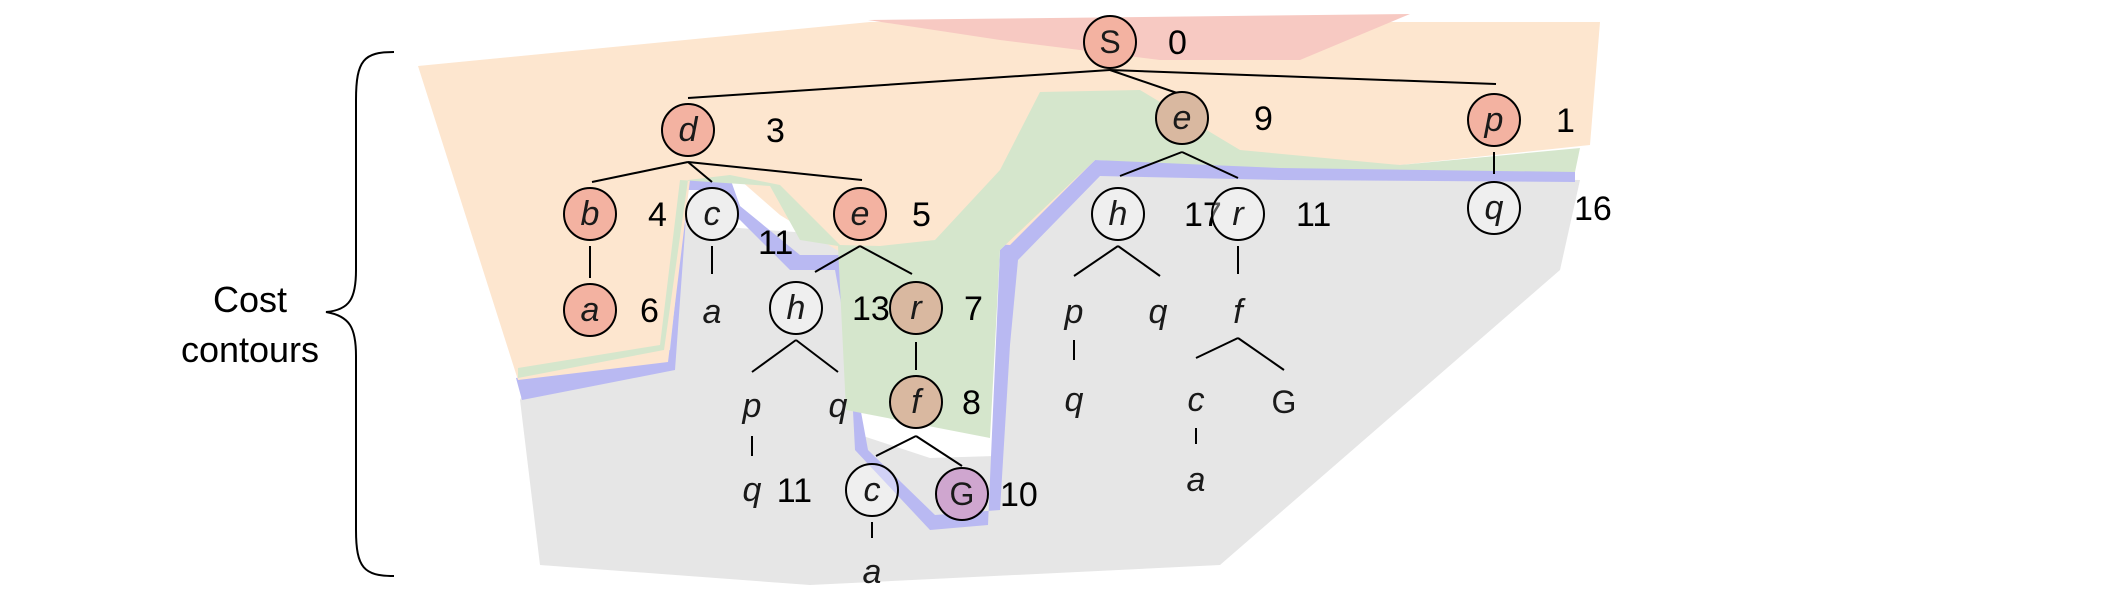 This screenshot has height=604, width=2128. What do you see at coordinates (1096, 261) in the screenshot?
I see `edge-h-p` at bounding box center [1096, 261].